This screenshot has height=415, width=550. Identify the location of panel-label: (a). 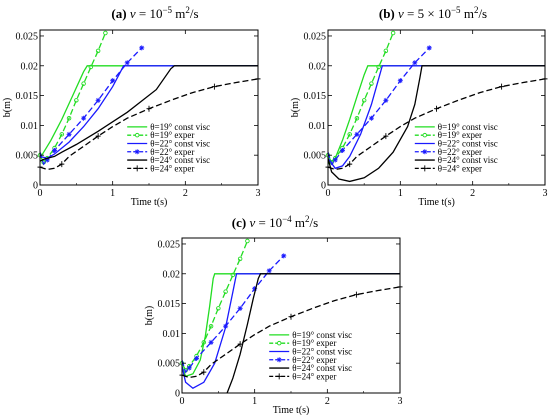
(118, 13).